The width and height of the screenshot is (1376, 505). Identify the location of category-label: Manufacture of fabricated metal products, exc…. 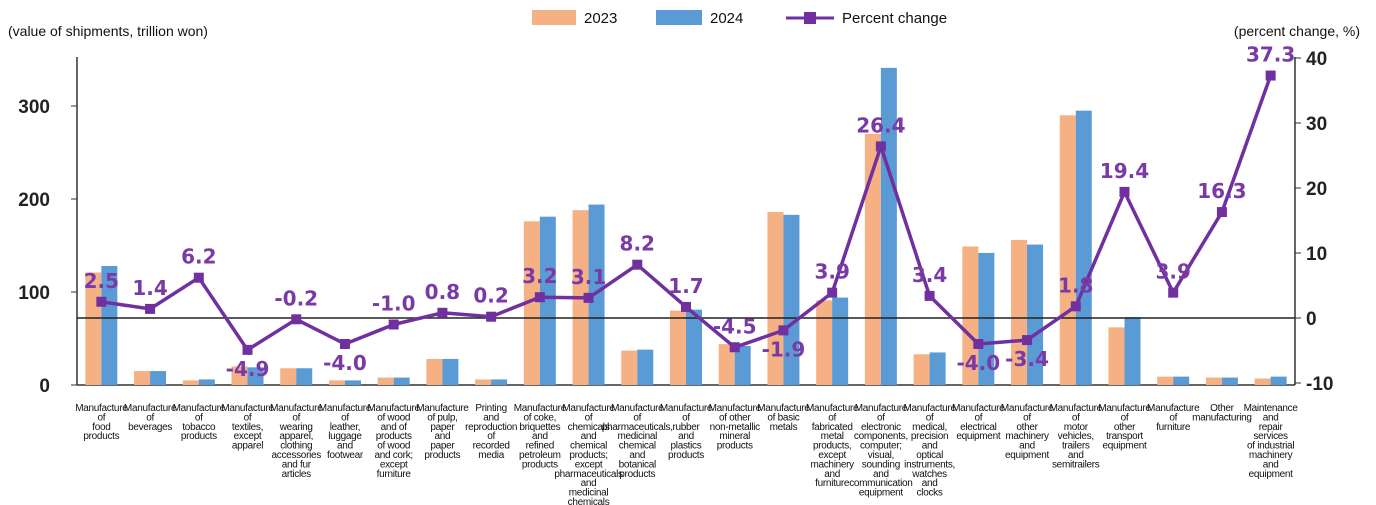
(832, 446).